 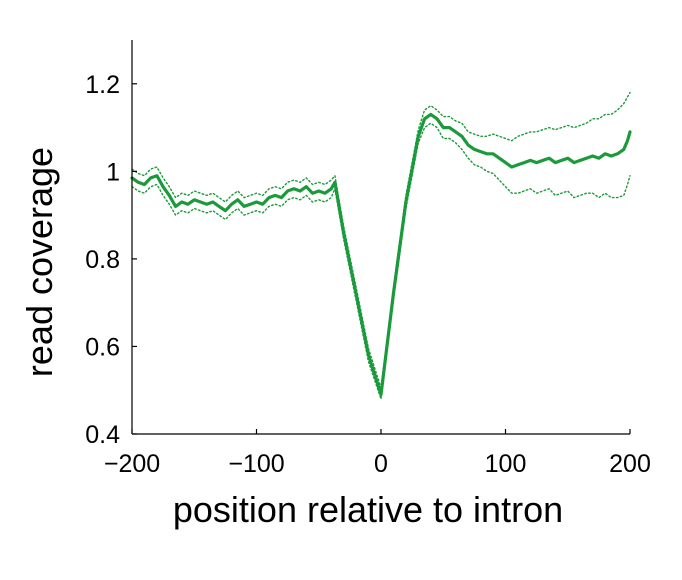 I want to click on y-axis-title: read coverage, so click(x=39, y=262).